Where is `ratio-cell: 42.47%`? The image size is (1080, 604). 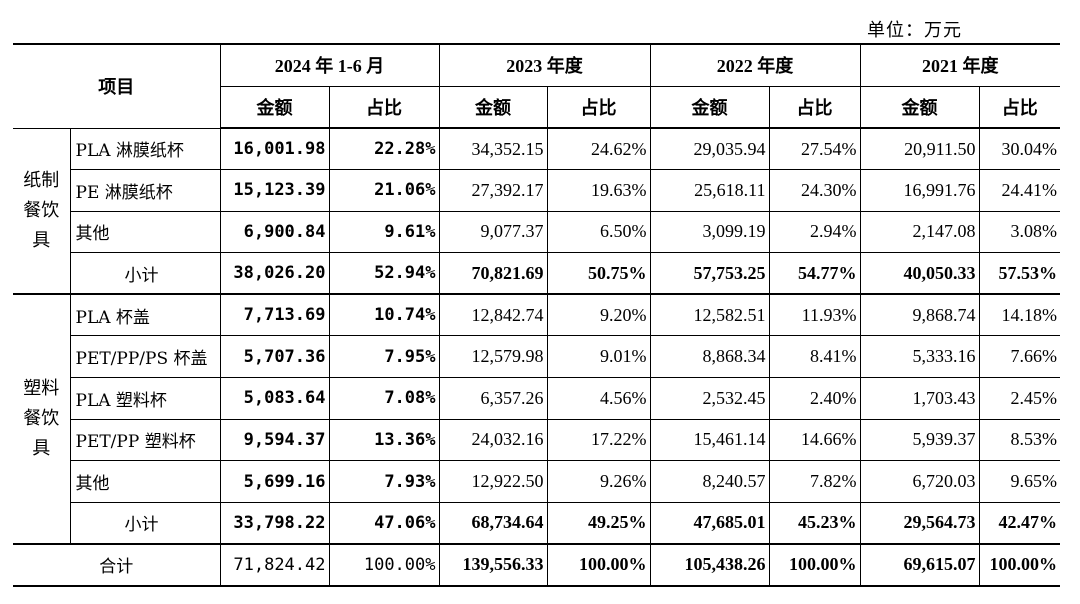
ratio-cell: 42.47% is located at coordinates (1019, 523).